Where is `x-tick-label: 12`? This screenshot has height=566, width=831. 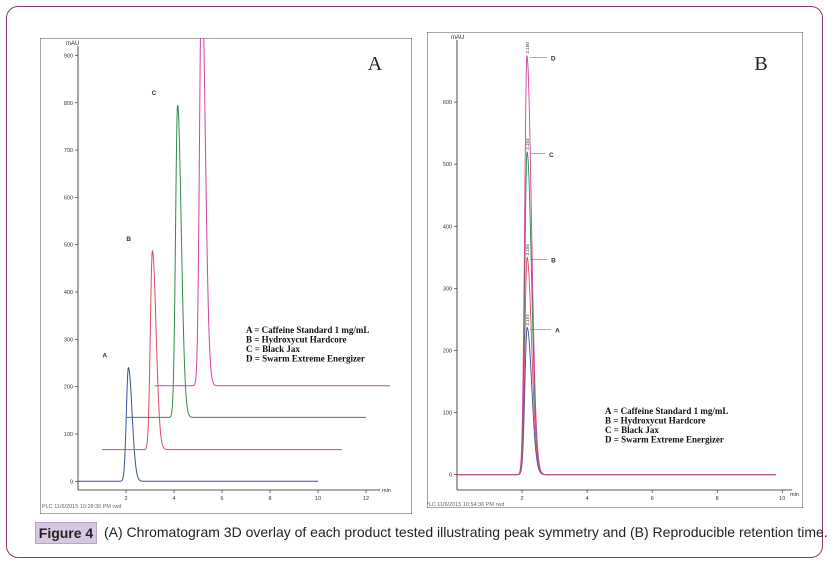 x-tick-label: 12 is located at coordinates (366, 499).